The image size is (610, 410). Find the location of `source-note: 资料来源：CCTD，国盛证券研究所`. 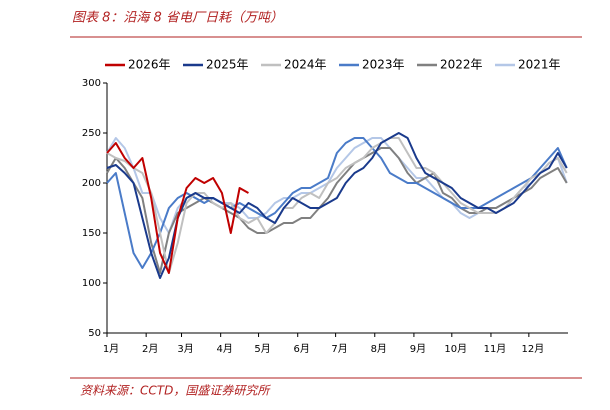

source-note: 资料来源：CCTD，国盛证券研究所 is located at coordinates (175, 391).